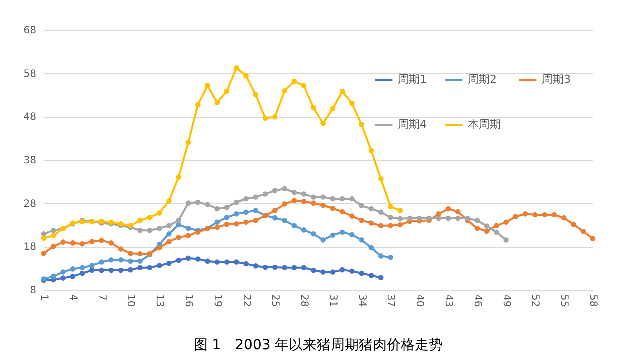  Describe the element at coordinates (30, 161) in the screenshot. I see `y-tick-label: 38` at that location.